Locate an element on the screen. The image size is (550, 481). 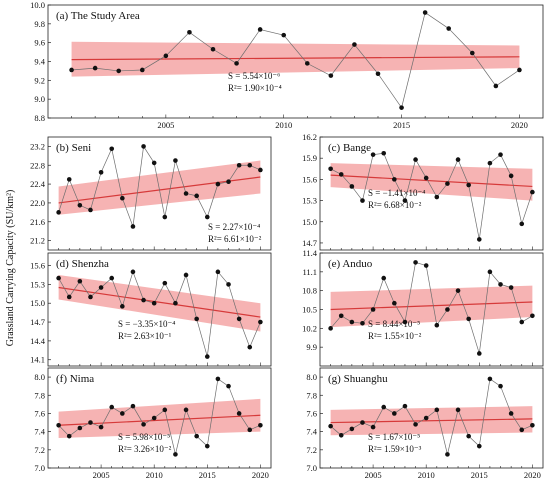
y-tick-label: 22.4 is located at coordinates (38, 184).